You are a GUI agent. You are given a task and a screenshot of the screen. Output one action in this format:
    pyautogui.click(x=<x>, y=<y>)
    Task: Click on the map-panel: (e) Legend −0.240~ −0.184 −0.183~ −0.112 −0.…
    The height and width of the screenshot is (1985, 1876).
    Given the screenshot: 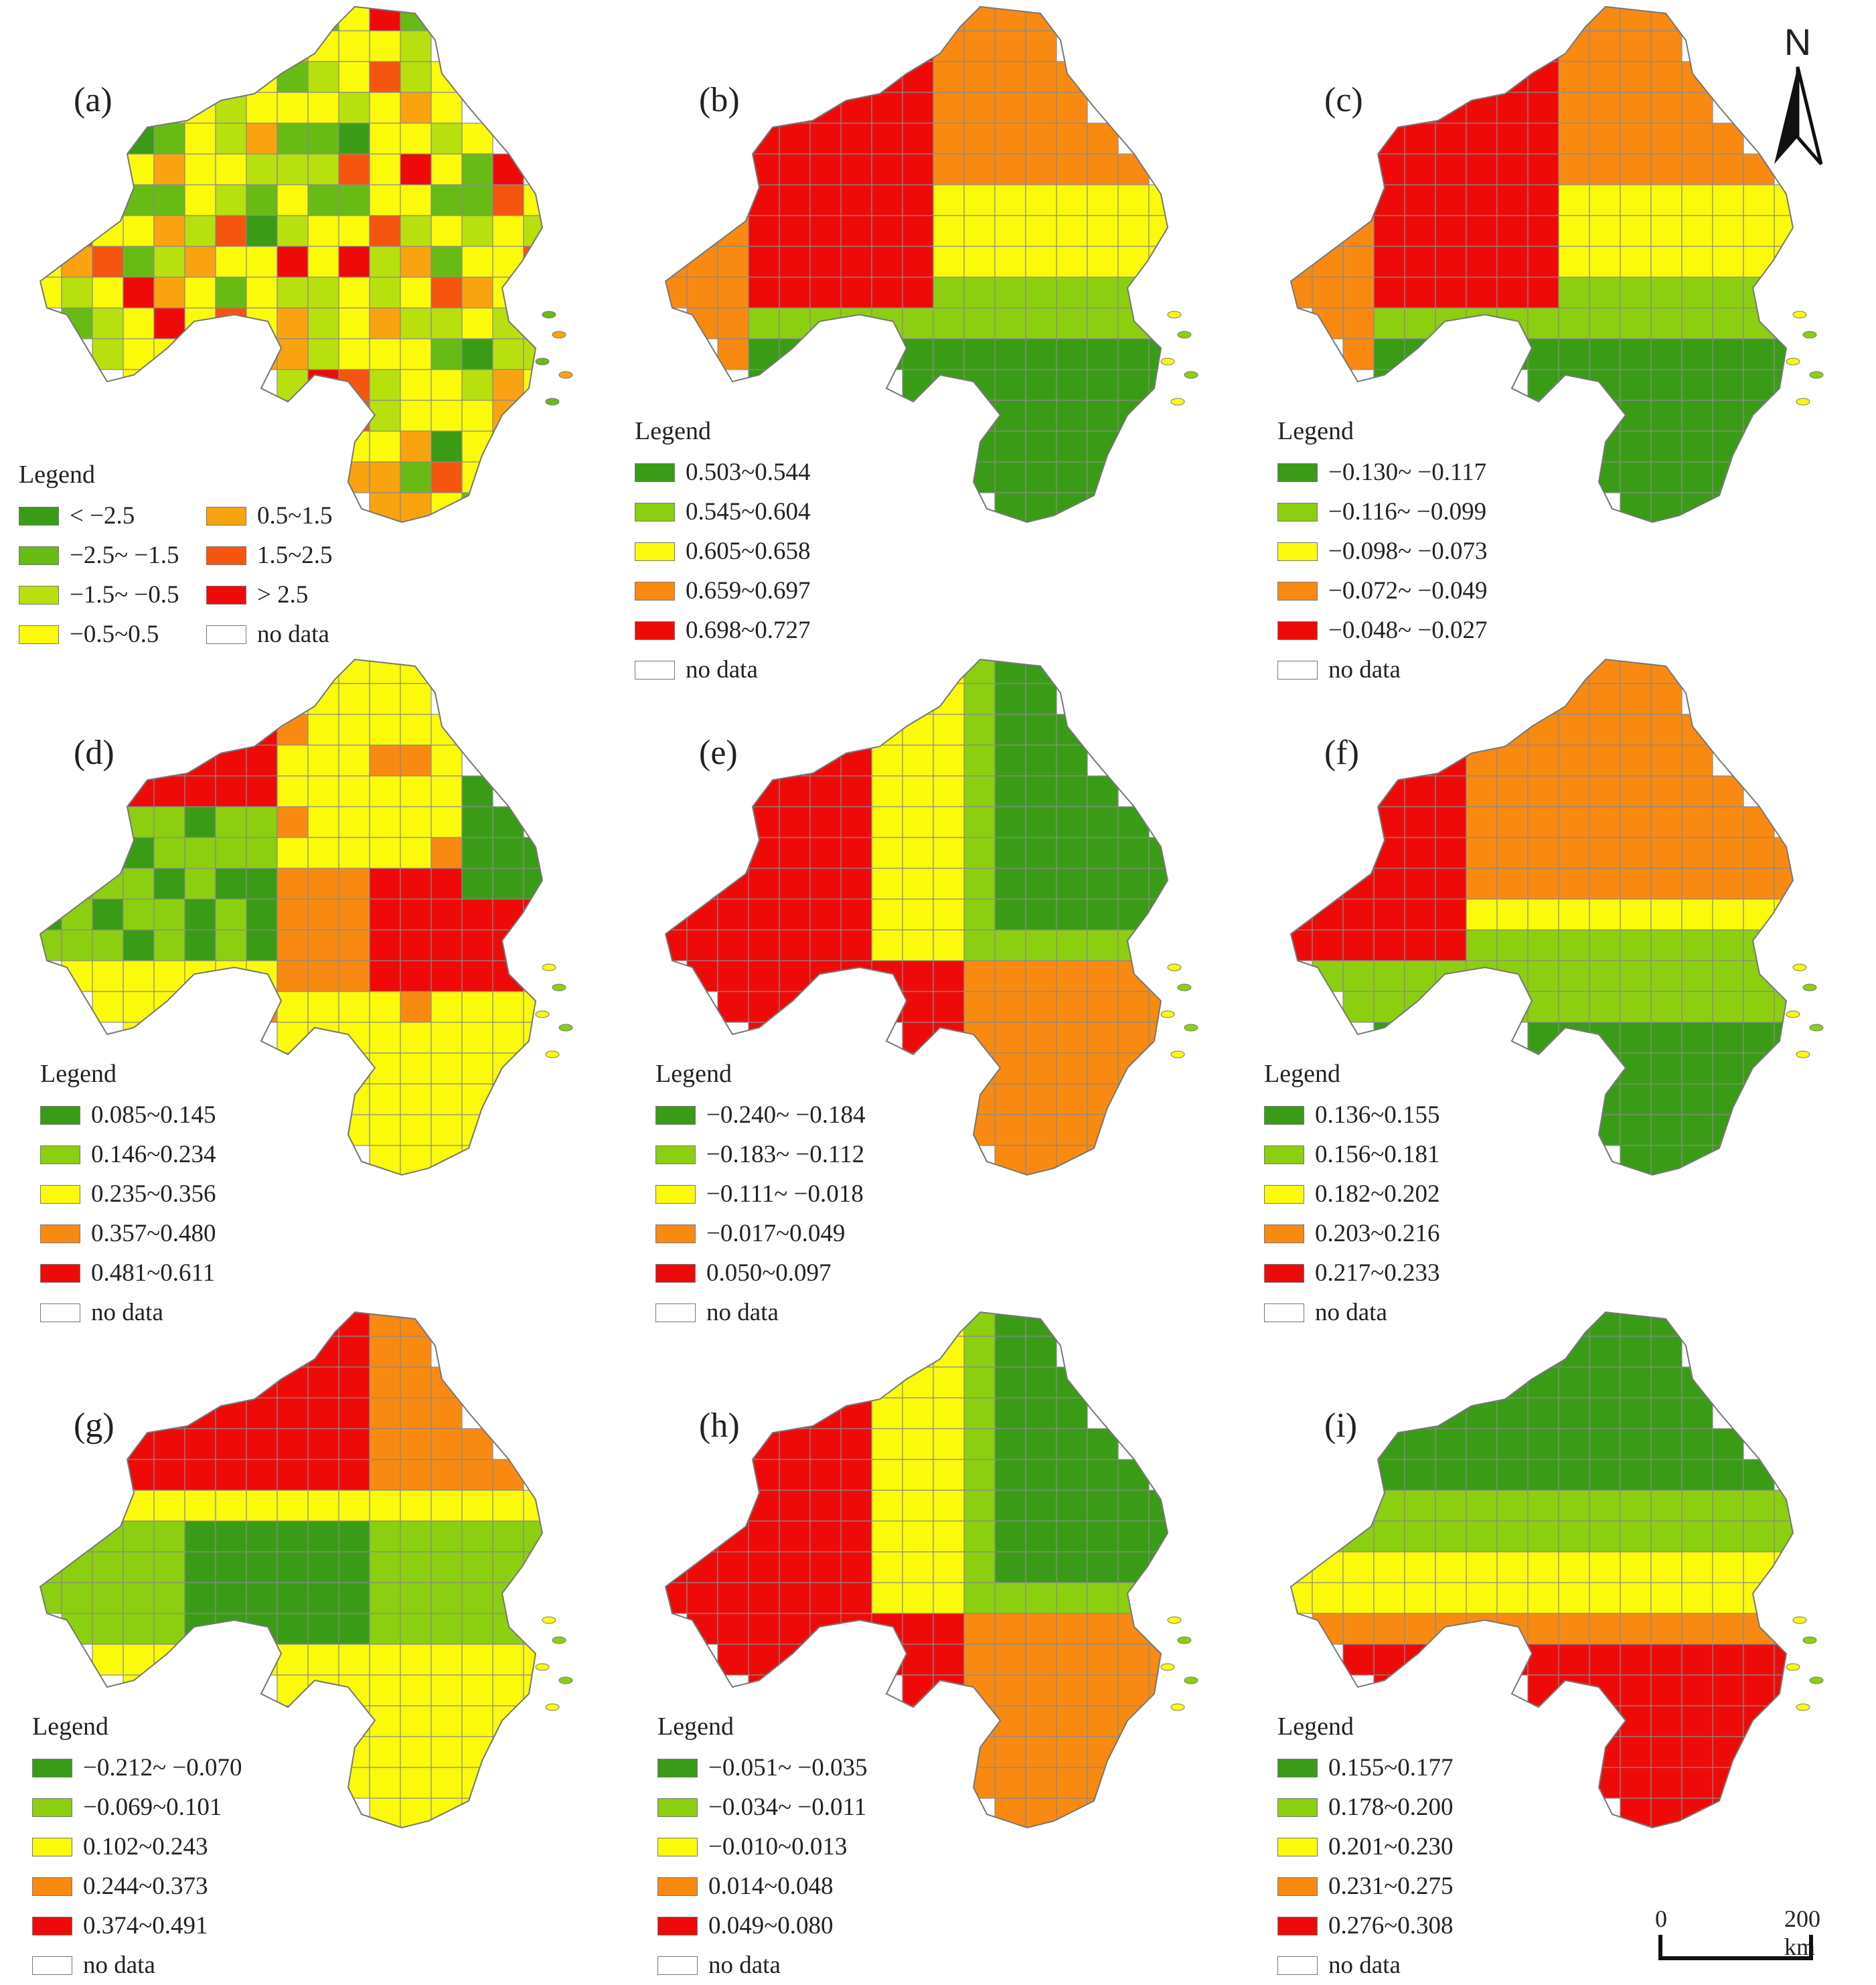 What is the action you would take?
    pyautogui.click(x=938, y=989)
    